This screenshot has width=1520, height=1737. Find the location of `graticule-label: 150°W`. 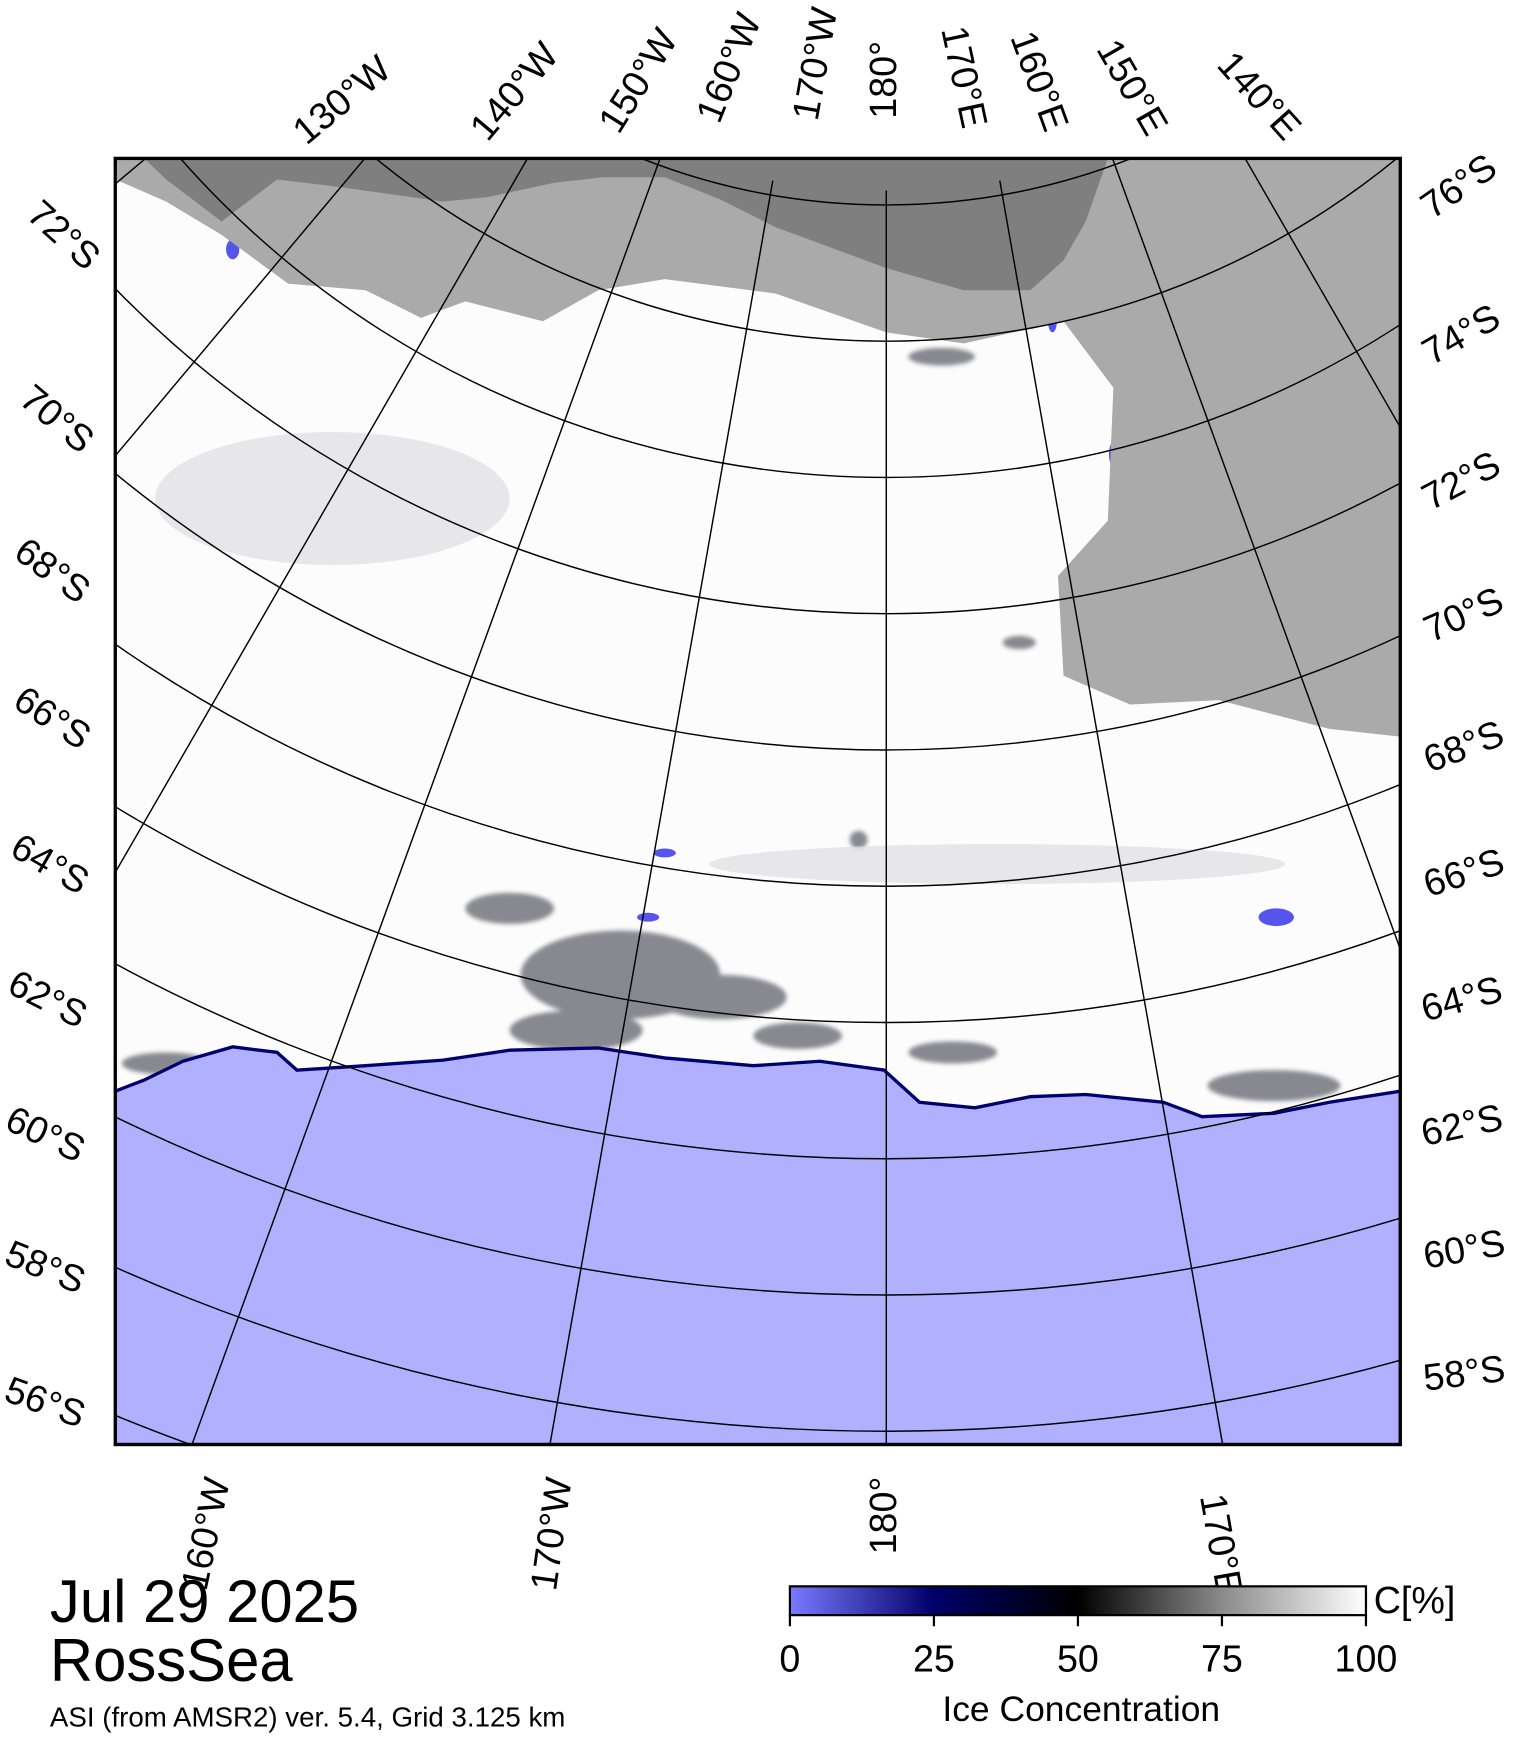

graticule-label: 150°W is located at coordinates (638, 80).